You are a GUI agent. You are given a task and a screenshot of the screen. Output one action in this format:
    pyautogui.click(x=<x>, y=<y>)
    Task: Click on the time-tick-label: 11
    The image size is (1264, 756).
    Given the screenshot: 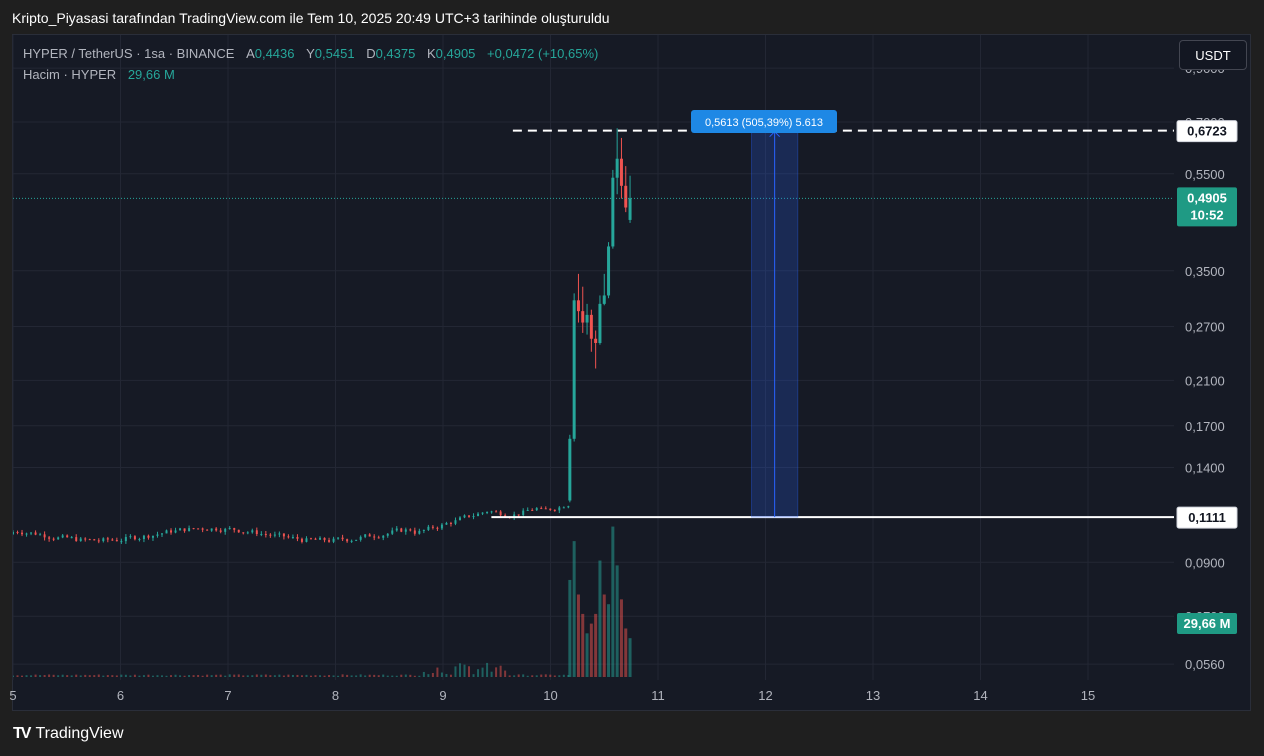 What is the action you would take?
    pyautogui.click(x=658, y=695)
    